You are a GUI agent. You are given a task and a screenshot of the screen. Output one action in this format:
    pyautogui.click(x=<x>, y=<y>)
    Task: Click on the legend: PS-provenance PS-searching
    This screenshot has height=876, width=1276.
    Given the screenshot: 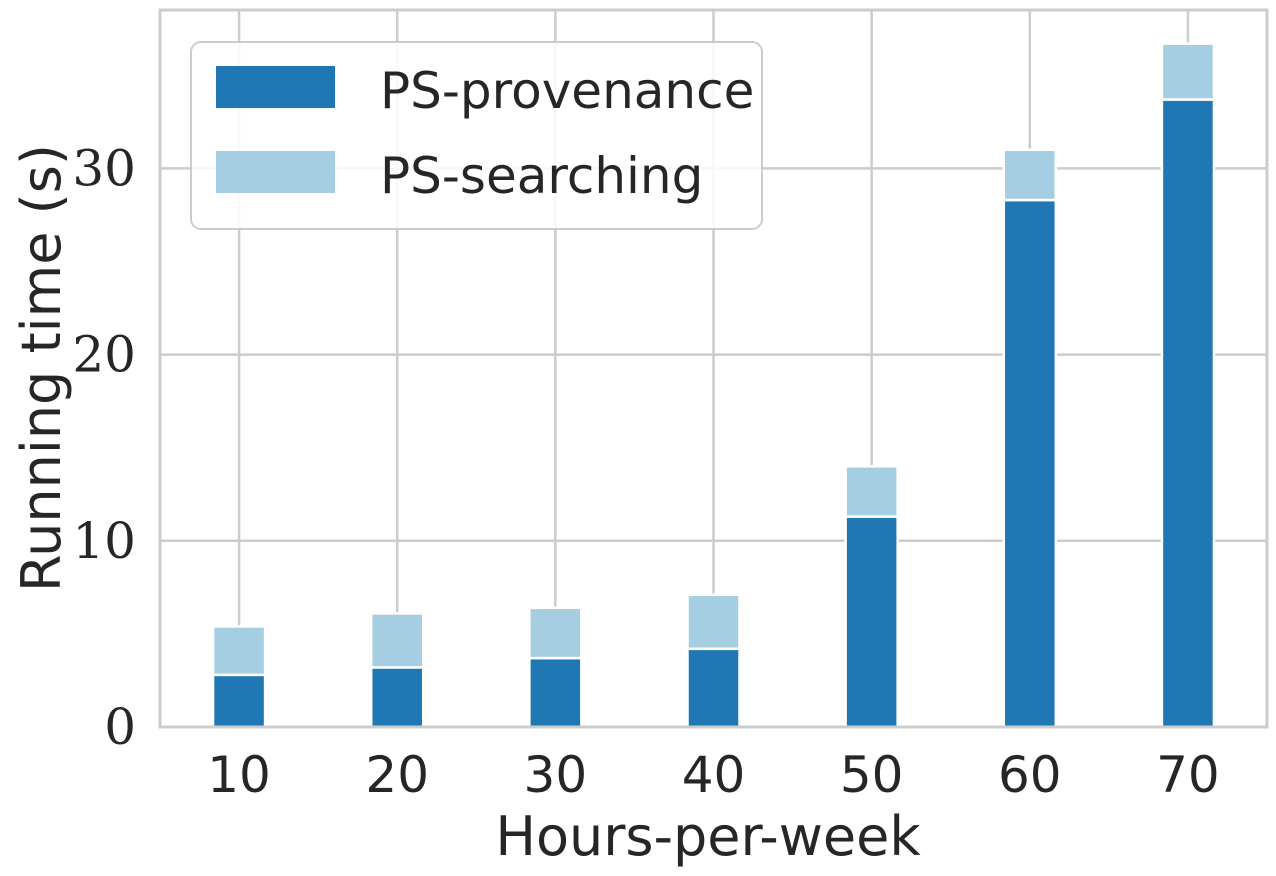 What is the action you would take?
    pyautogui.click(x=476, y=135)
    